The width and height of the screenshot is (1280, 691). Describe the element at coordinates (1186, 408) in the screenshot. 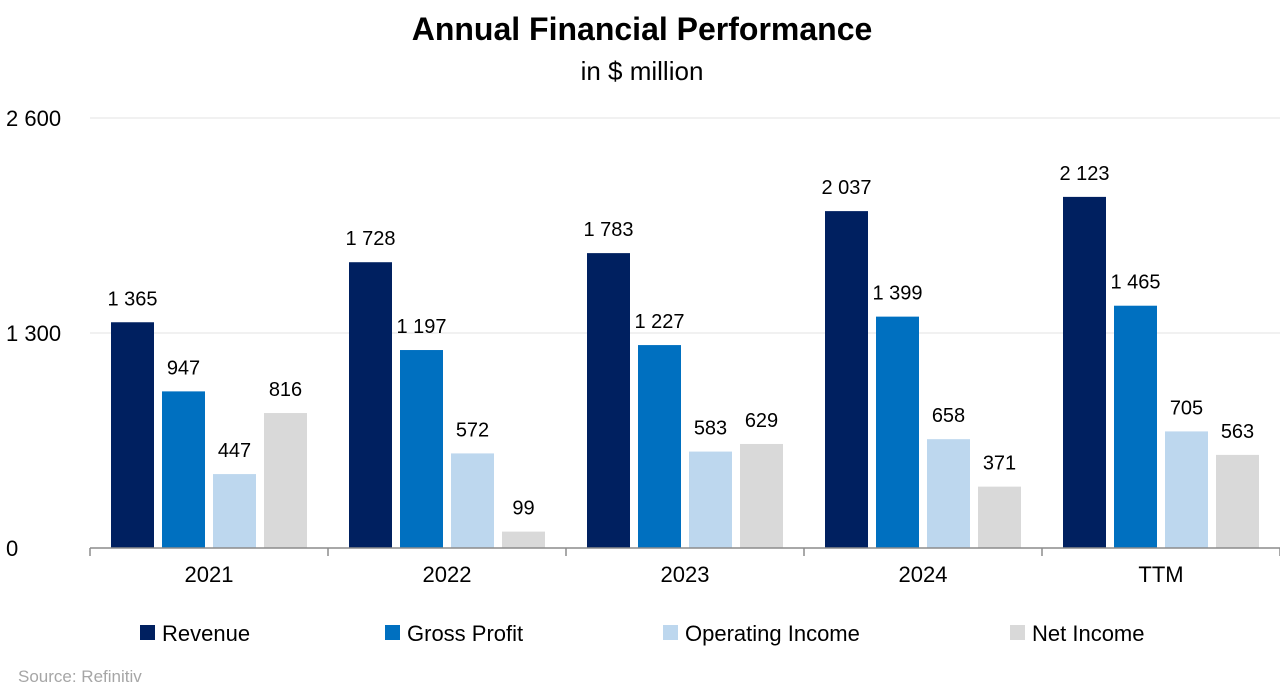

I see `data-label: 705` at that location.